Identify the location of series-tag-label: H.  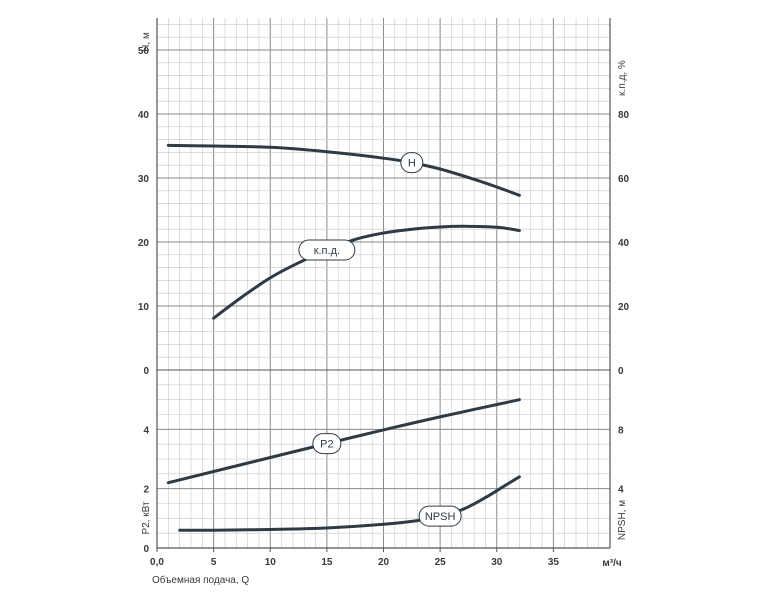
(412, 164).